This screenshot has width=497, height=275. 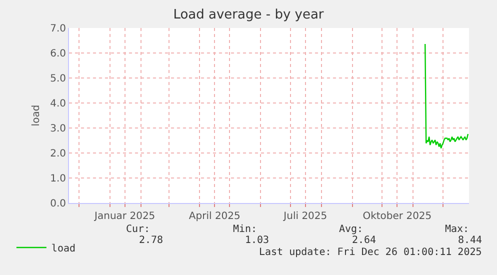 I want to click on text: Cur:, so click(x=138, y=229).